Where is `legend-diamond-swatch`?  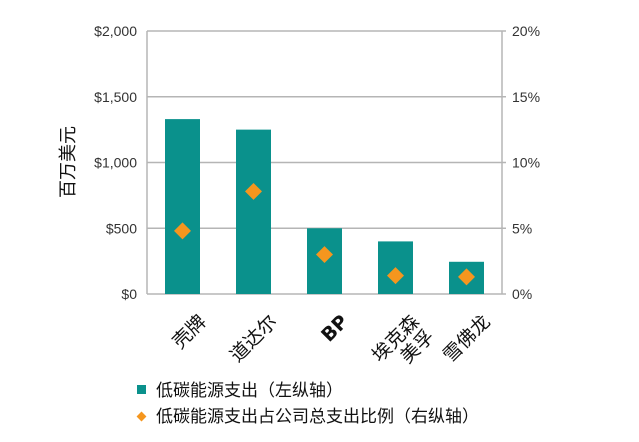
legend-diamond-swatch is located at coordinates (141, 416).